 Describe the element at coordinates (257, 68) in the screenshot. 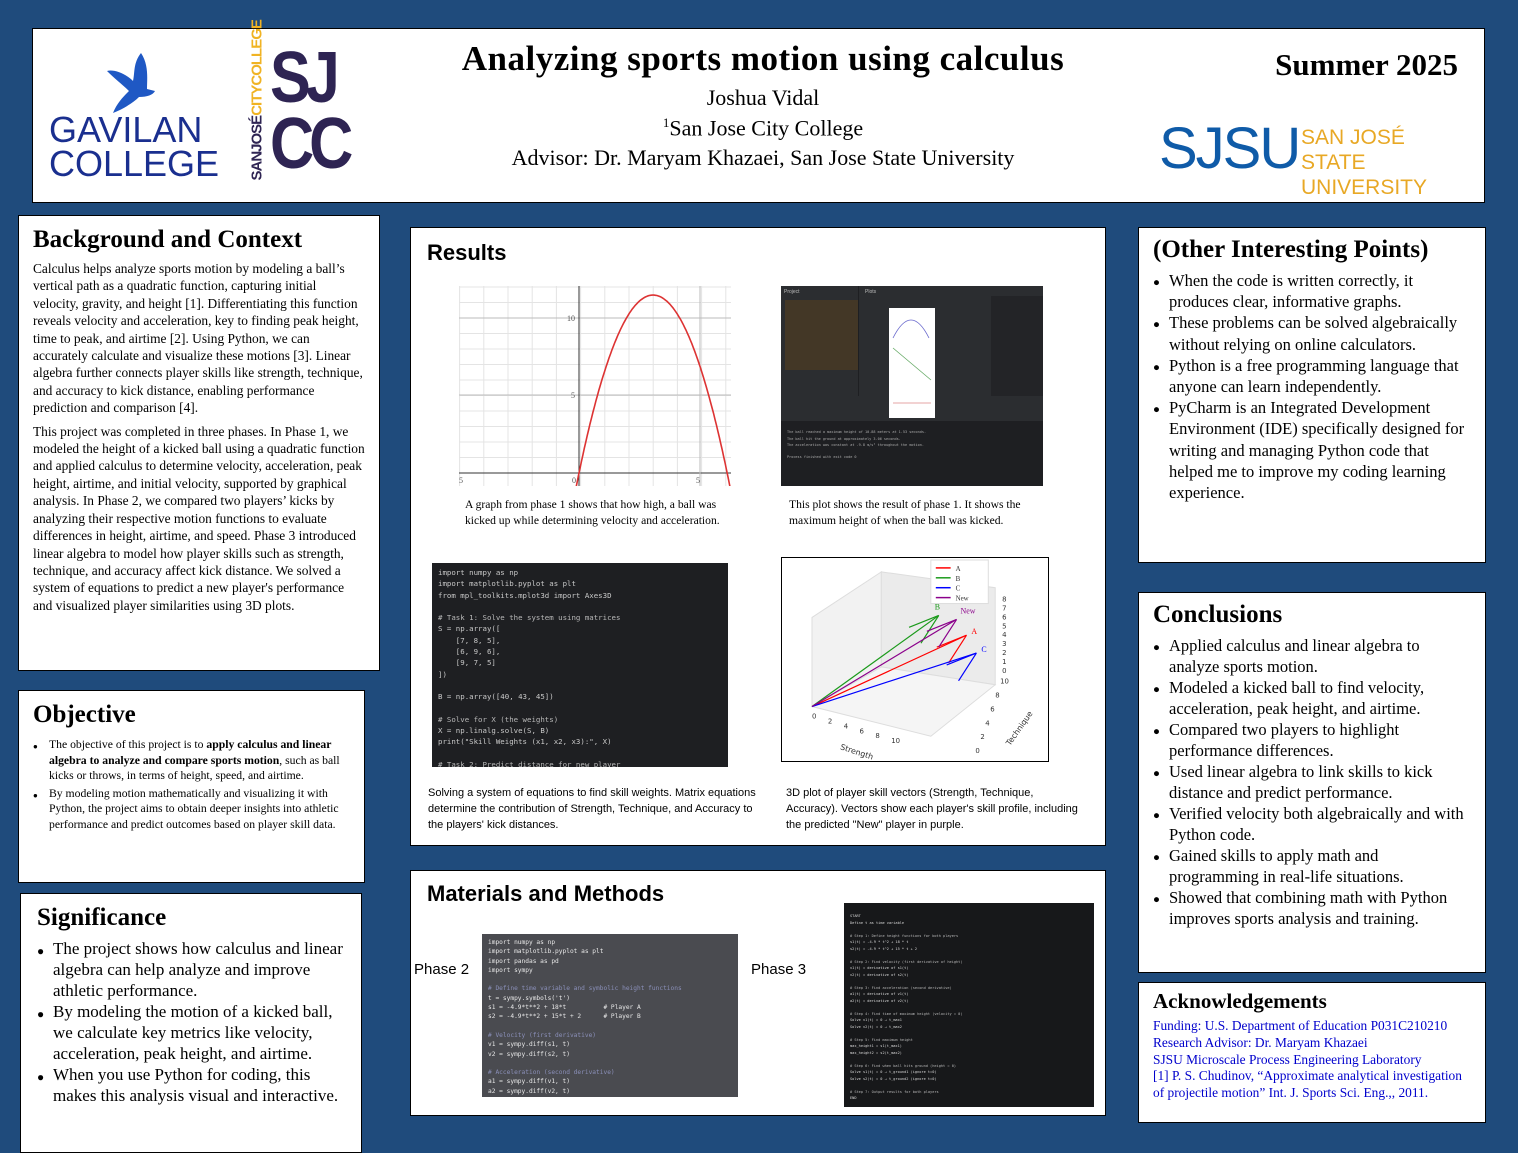

I see `sjcc-logo-side2: CITYCOLLEGE` at that location.